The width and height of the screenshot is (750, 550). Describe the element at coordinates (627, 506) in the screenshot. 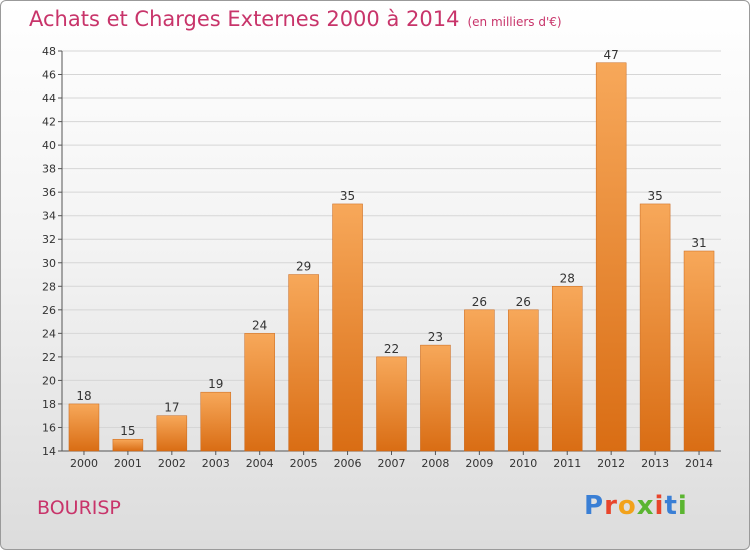

I see `logo-letter: o` at that location.